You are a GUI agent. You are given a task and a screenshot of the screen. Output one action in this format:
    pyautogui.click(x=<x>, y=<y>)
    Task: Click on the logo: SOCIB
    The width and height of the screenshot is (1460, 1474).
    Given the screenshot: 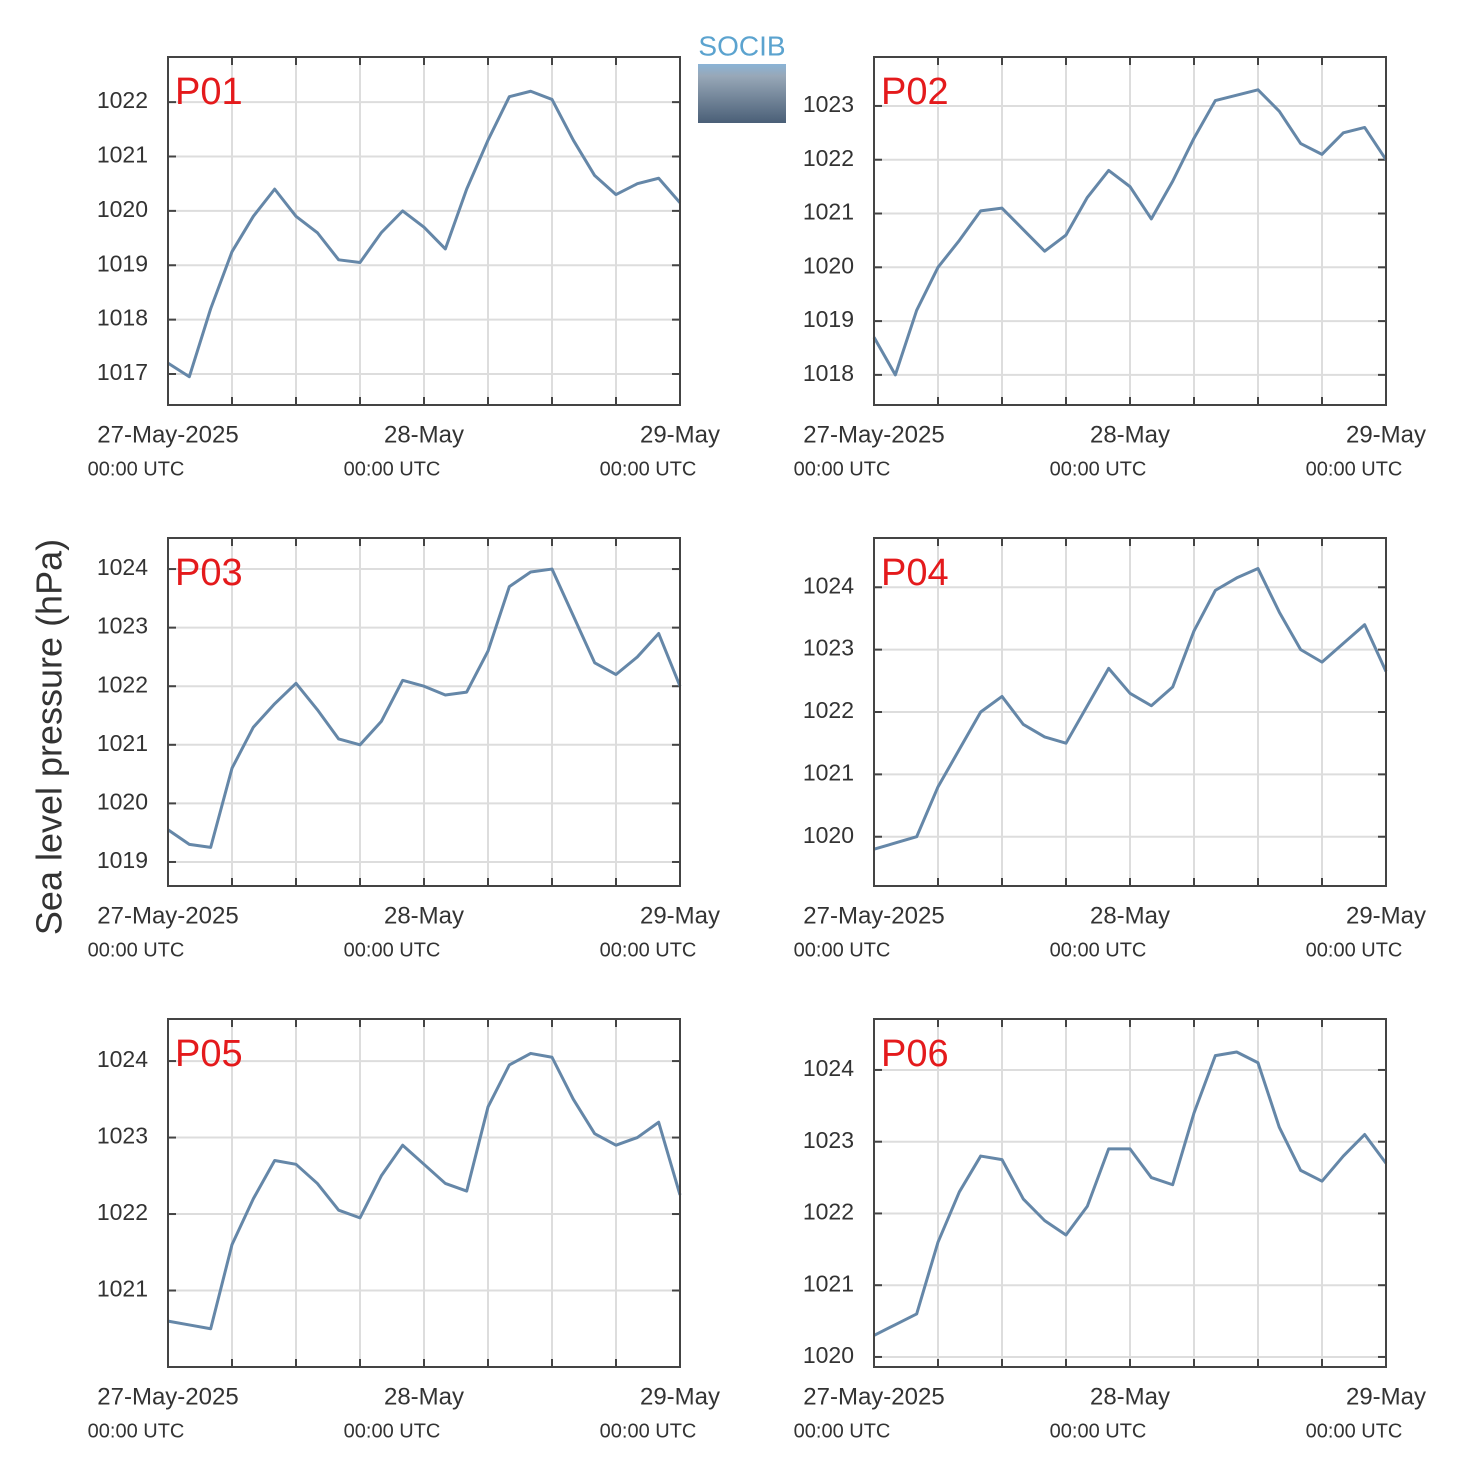 What is the action you would take?
    pyautogui.click(x=742, y=76)
    